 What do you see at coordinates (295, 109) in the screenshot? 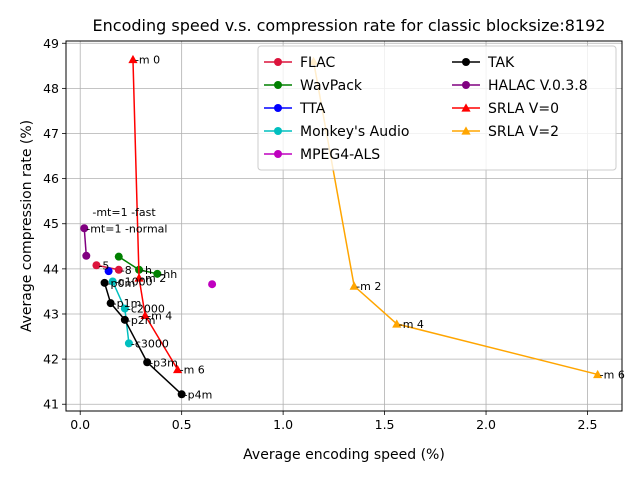
I see `legend-item-tta: TTA` at bounding box center [295, 109].